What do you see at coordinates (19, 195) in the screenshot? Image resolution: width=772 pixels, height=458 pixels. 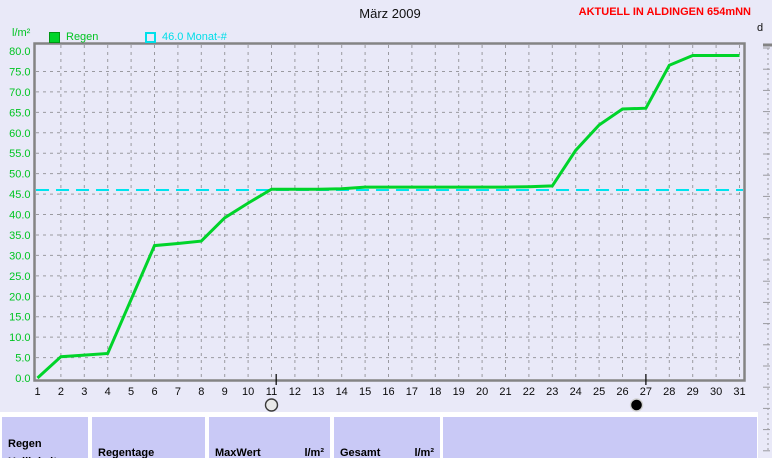 I see `svg-text: 45.0` at bounding box center [19, 195].